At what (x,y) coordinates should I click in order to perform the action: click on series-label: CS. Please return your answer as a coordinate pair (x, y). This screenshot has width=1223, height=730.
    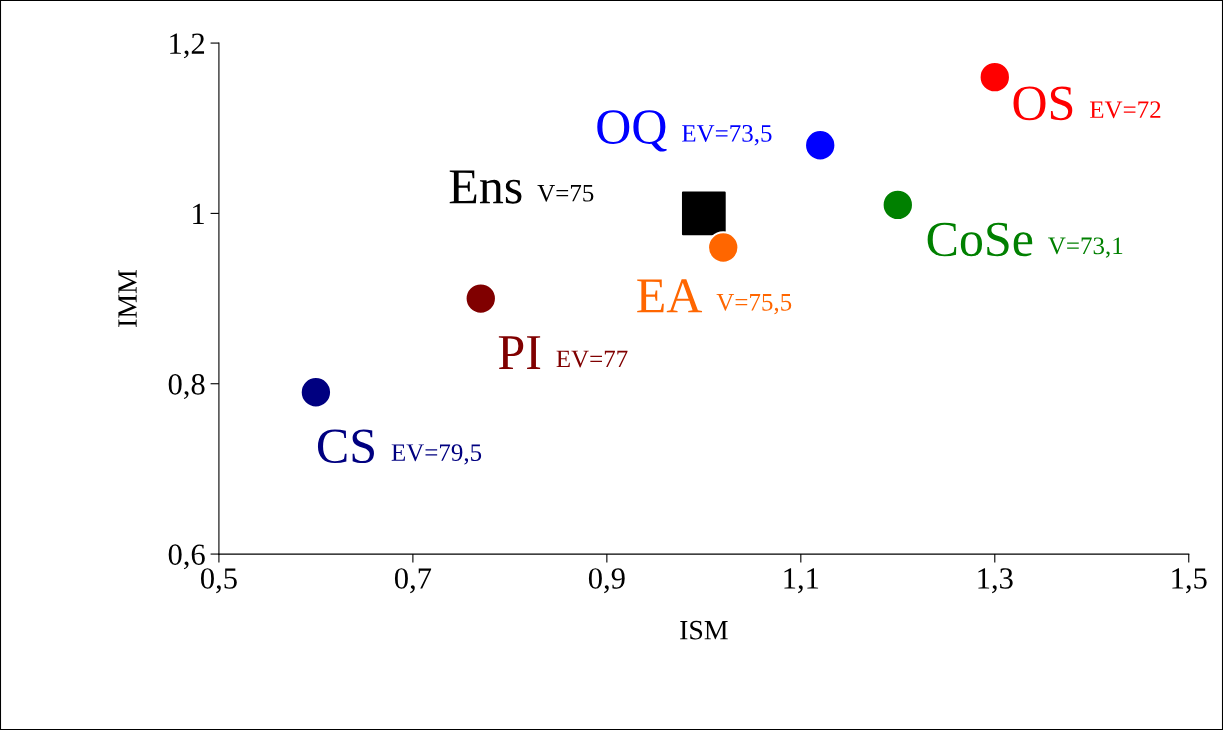
    Looking at the image, I should click on (345, 446).